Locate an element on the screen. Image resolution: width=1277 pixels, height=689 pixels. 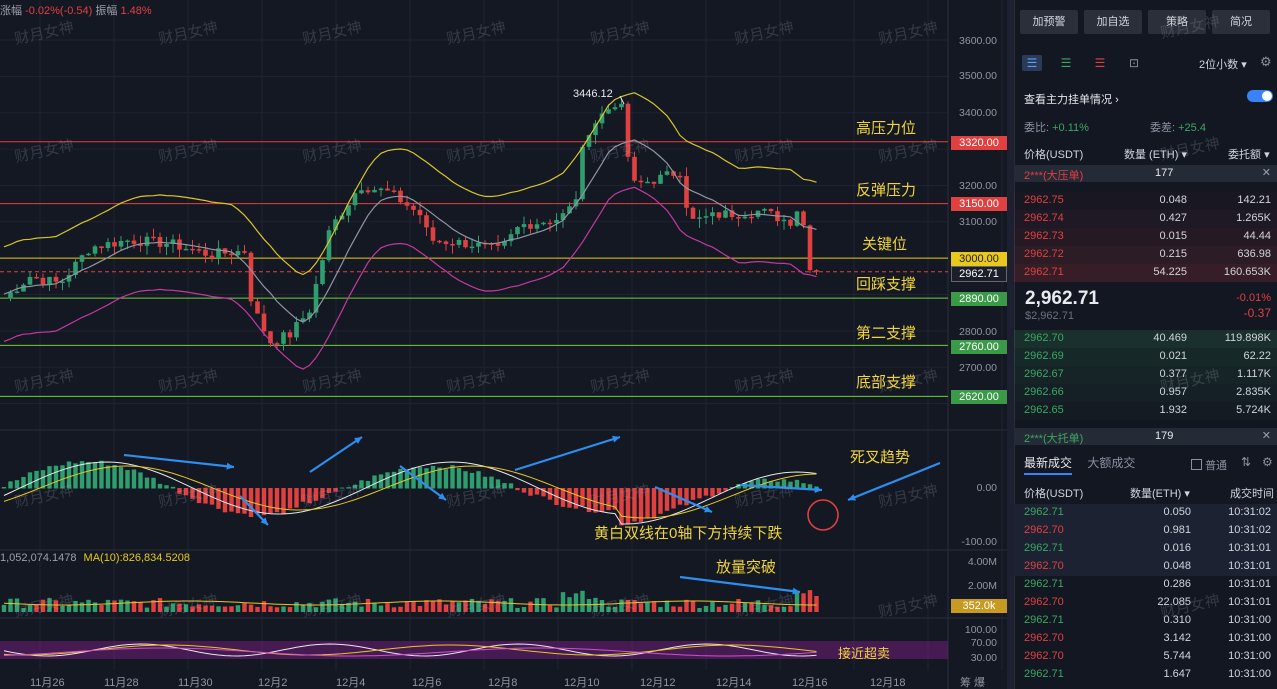
price-tag-current: 2962.71 is located at coordinates (979, 274).